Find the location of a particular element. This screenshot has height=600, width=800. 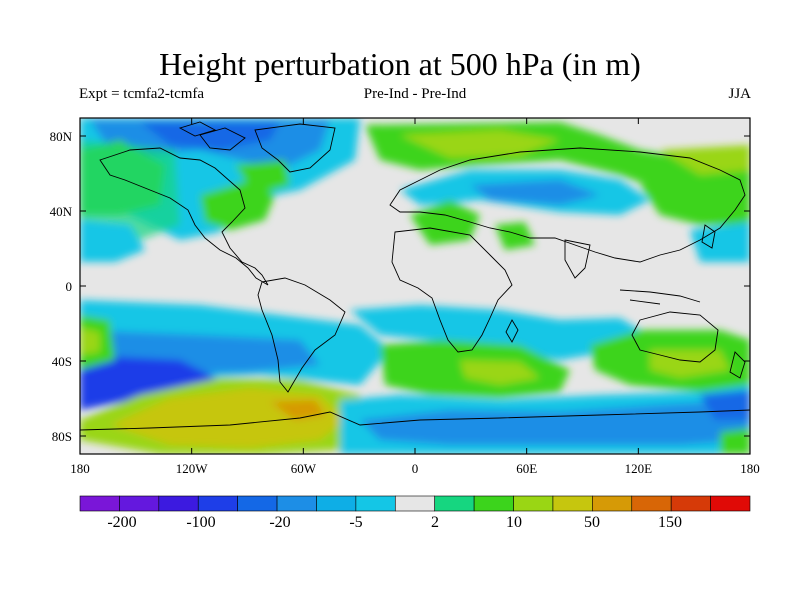

season-label: JJA is located at coordinates (739, 94).